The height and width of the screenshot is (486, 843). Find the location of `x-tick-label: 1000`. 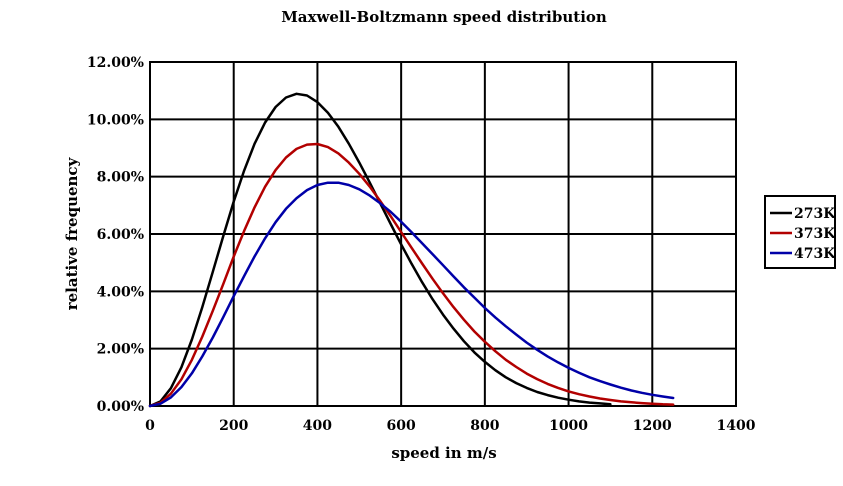

x-tick-label: 1000 is located at coordinates (568, 426).